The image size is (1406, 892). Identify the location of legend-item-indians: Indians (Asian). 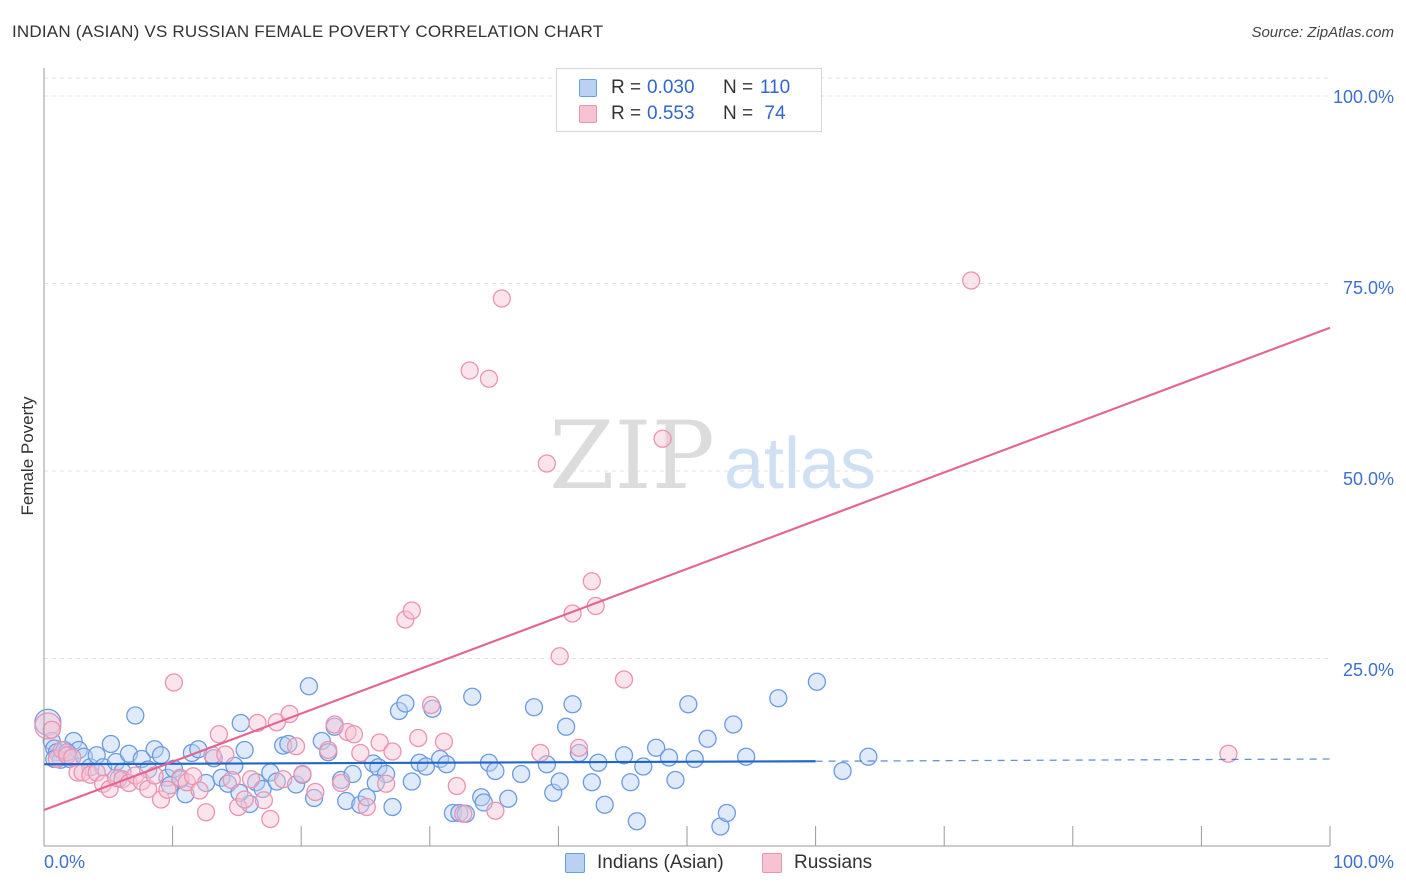
(644, 863).